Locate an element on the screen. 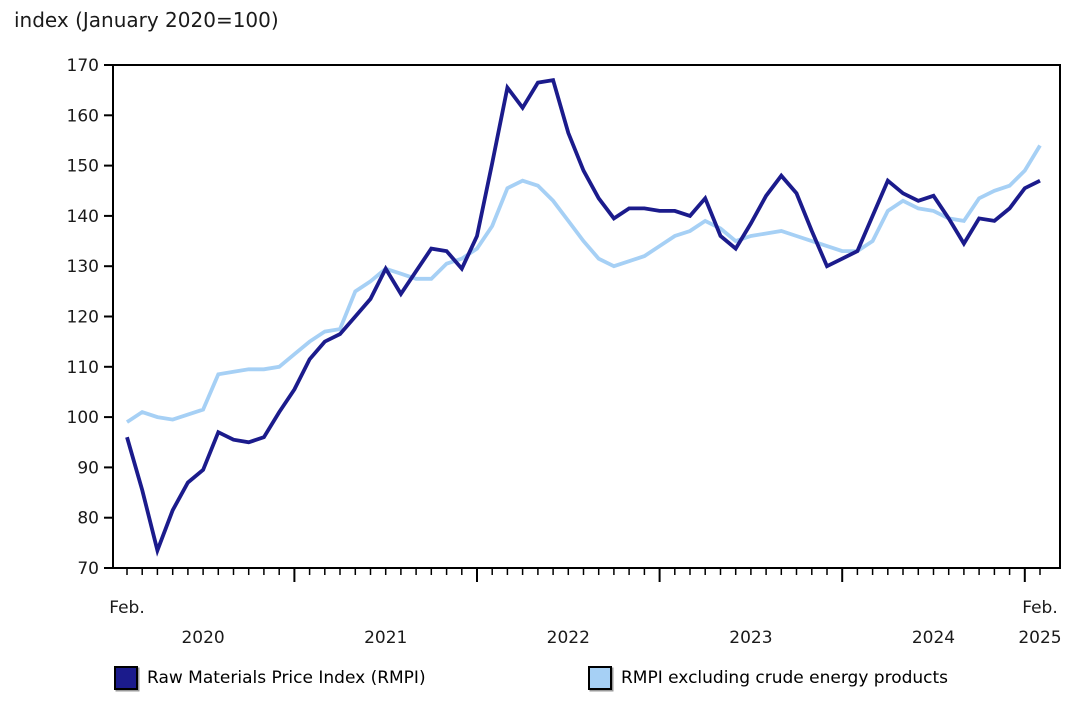 The width and height of the screenshot is (1090, 709). y-tick-label: 80 is located at coordinates (88, 519).